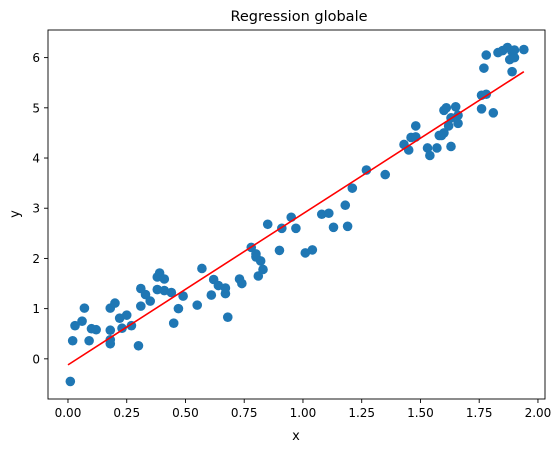  What do you see at coordinates (68, 413) in the screenshot?
I see `x-tick-label: 0.00` at bounding box center [68, 413].